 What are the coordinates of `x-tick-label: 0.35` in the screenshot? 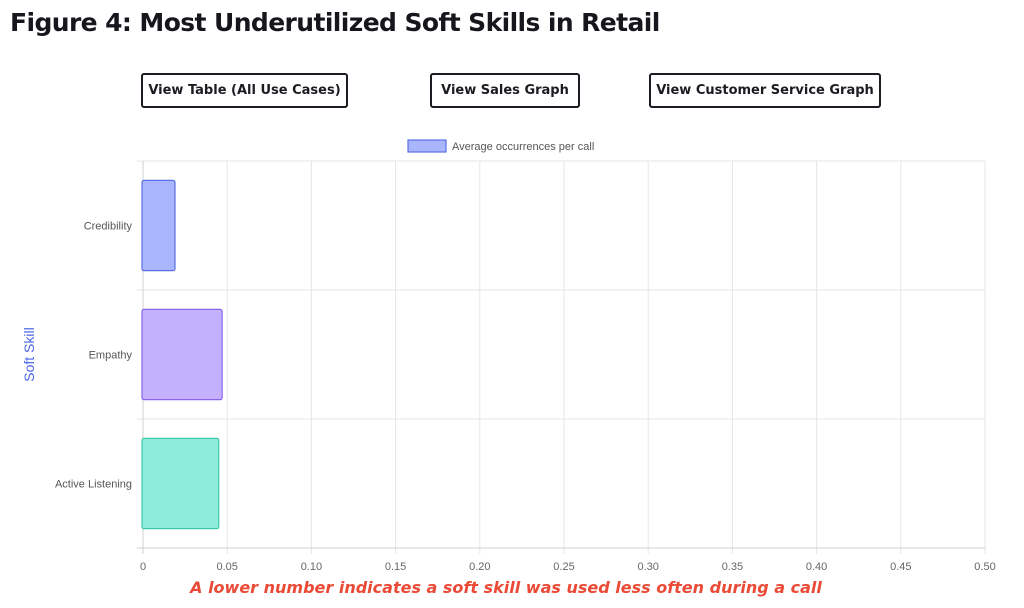 It's located at (732, 567).